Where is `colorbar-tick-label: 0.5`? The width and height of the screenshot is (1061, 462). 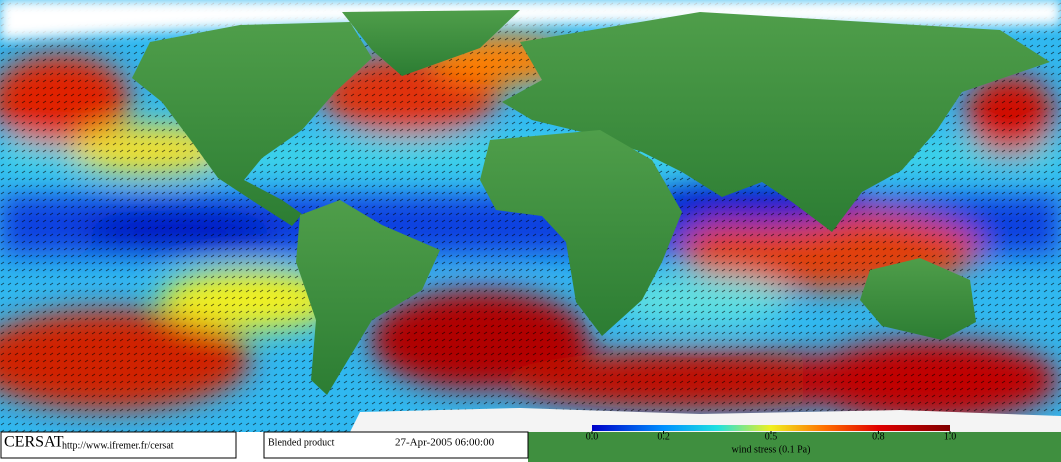
colorbar-tick-label: 0.5 is located at coordinates (771, 436).